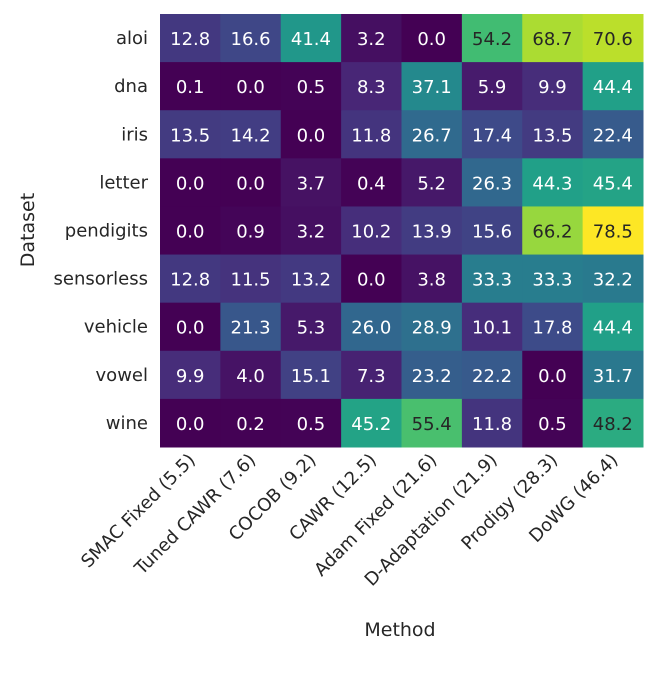  Describe the element at coordinates (251, 280) in the screenshot. I see `cell-value-label: 11.5` at that location.